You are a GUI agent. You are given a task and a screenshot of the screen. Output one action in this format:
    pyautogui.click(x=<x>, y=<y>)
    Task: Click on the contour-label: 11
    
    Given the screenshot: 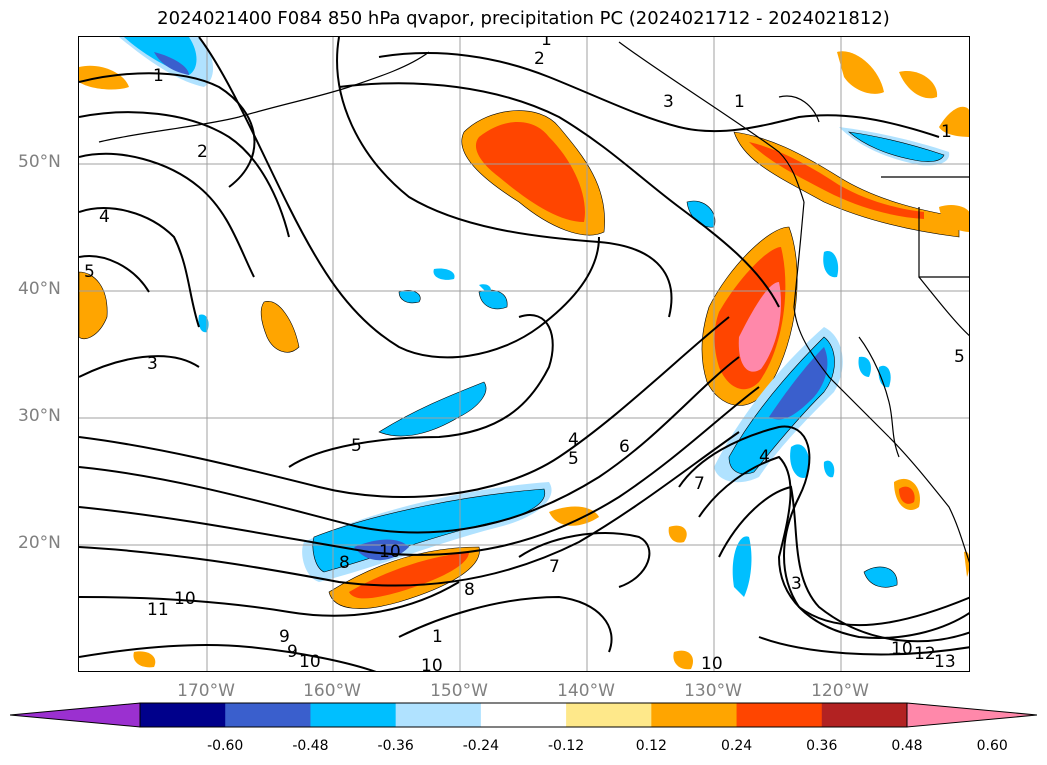 What is the action you would take?
    pyautogui.click(x=158, y=610)
    